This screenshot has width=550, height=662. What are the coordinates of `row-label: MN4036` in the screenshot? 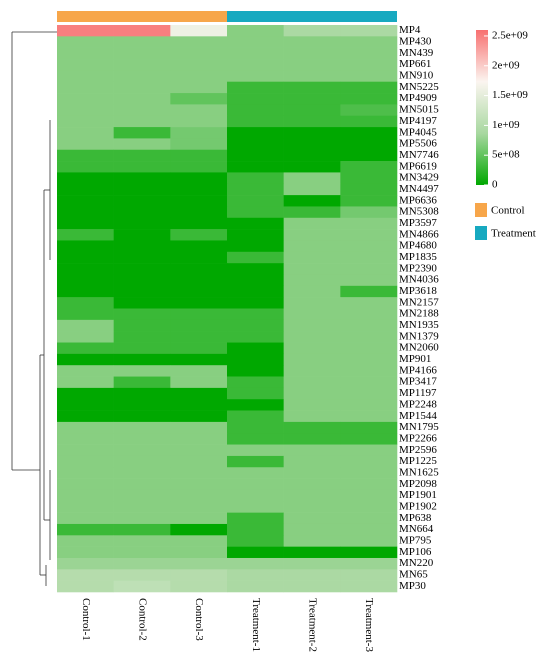 It's located at (419, 280).